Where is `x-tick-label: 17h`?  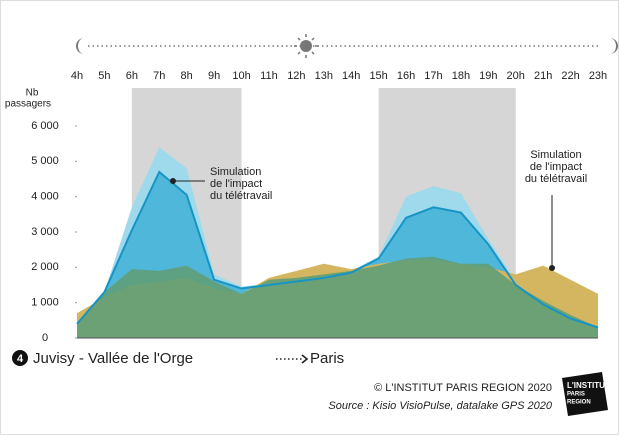
x-tick-label: 17h is located at coordinates (433, 76).